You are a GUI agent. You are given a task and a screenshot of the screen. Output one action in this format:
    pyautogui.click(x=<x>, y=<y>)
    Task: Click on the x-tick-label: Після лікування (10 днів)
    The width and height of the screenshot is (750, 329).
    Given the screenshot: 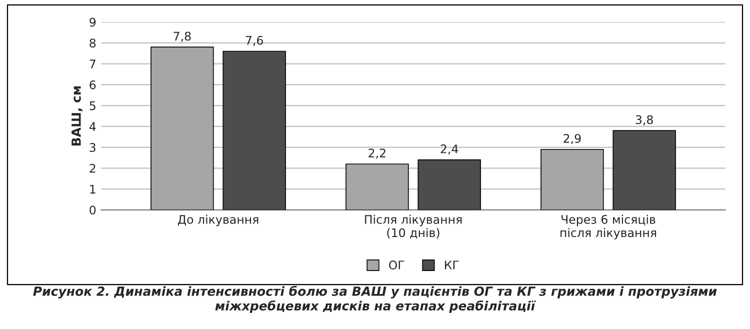 What is the action you would take?
    pyautogui.click(x=413, y=226)
    